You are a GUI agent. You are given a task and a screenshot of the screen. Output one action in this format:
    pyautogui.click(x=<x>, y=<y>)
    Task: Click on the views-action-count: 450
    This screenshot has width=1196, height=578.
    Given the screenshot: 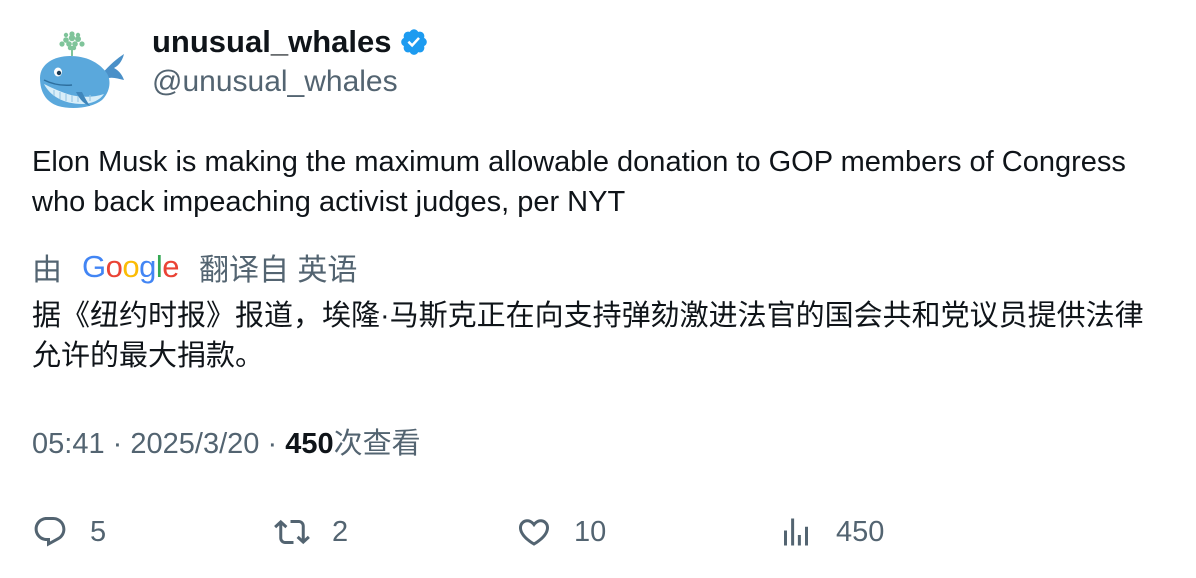 What is the action you would take?
    pyautogui.click(x=860, y=531)
    